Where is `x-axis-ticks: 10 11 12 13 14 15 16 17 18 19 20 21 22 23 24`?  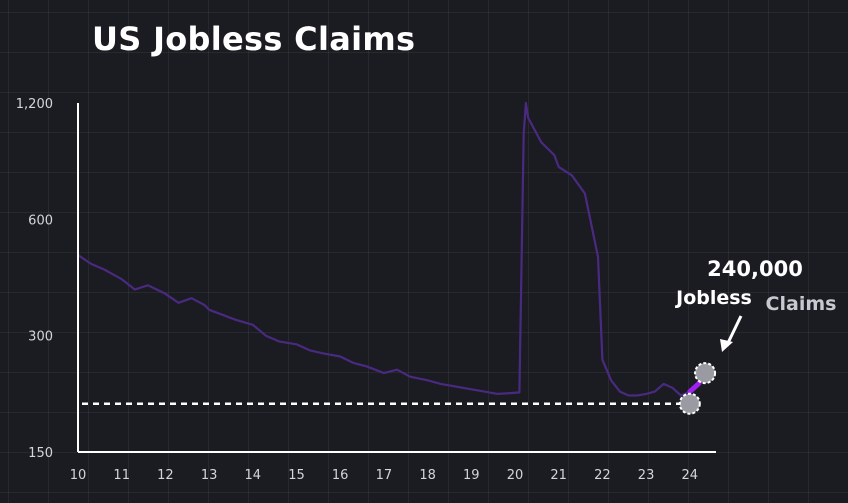
x-axis-ticks: 10 11 12 13 14 15 16 17 18 19 20 21 22 23 24 is located at coordinates (384, 475).